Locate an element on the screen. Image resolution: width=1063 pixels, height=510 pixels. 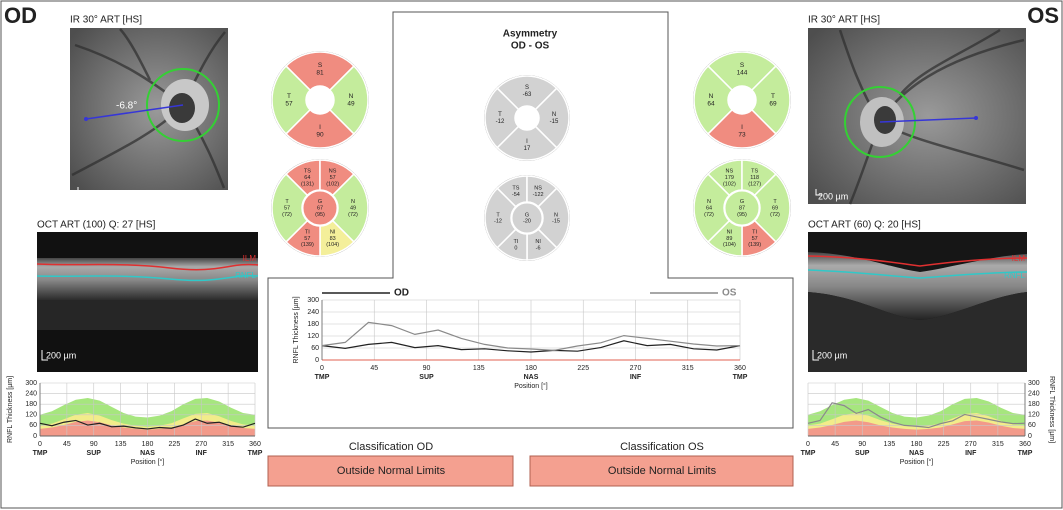
eye-label: OD is located at coordinates (20, 15).